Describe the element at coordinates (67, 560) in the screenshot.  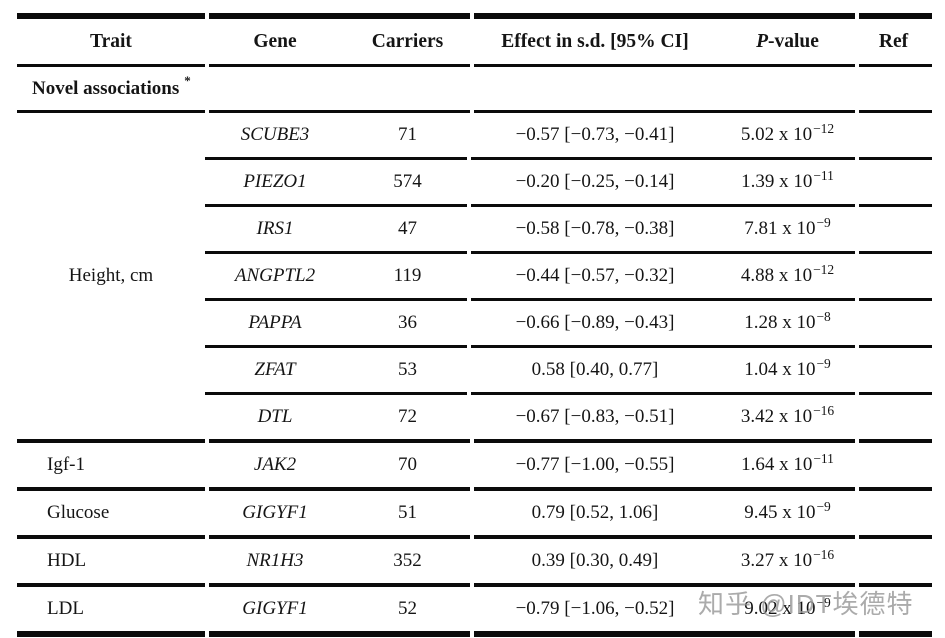
I see `trait-cell: HDL` at that location.